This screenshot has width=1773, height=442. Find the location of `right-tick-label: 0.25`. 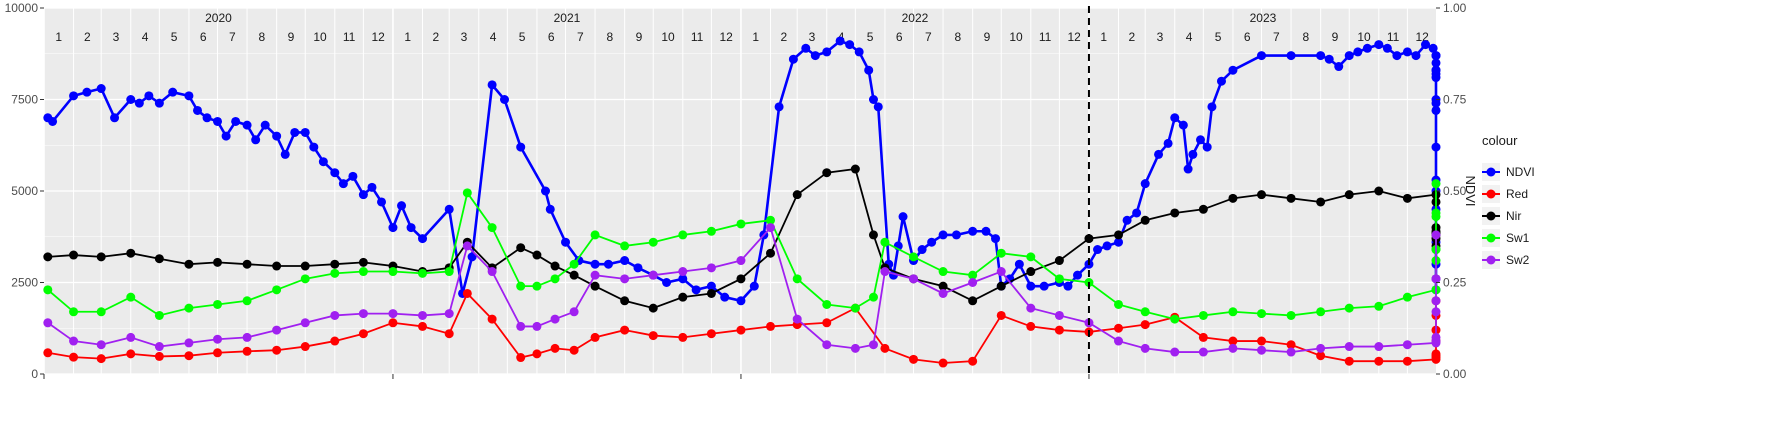

right-tick-label: 0.25 is located at coordinates (1455, 283).